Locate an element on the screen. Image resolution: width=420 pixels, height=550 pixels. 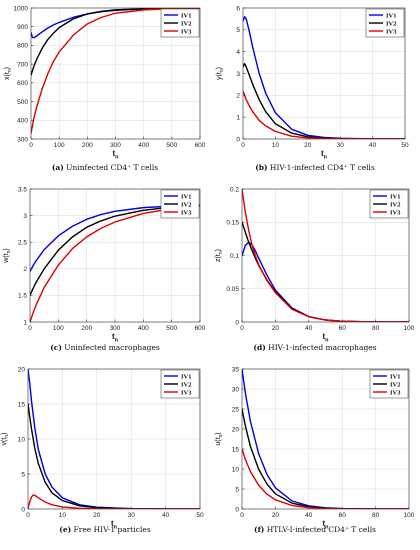
caption-text: HTLV-I-infected CD4⁺ T cells is located at coordinates (320, 529).